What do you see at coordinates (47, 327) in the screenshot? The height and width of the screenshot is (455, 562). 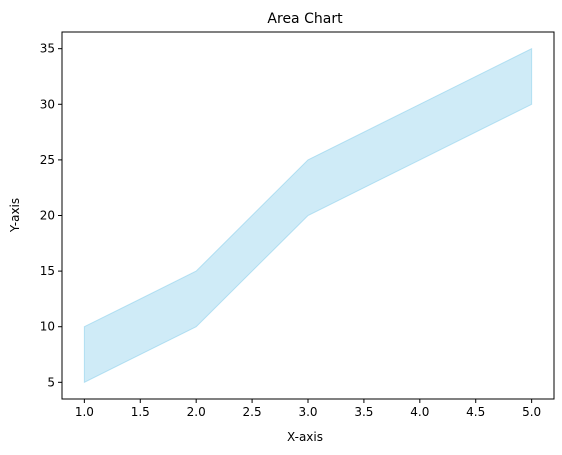 I see `y-tick-label: 10` at bounding box center [47, 327].